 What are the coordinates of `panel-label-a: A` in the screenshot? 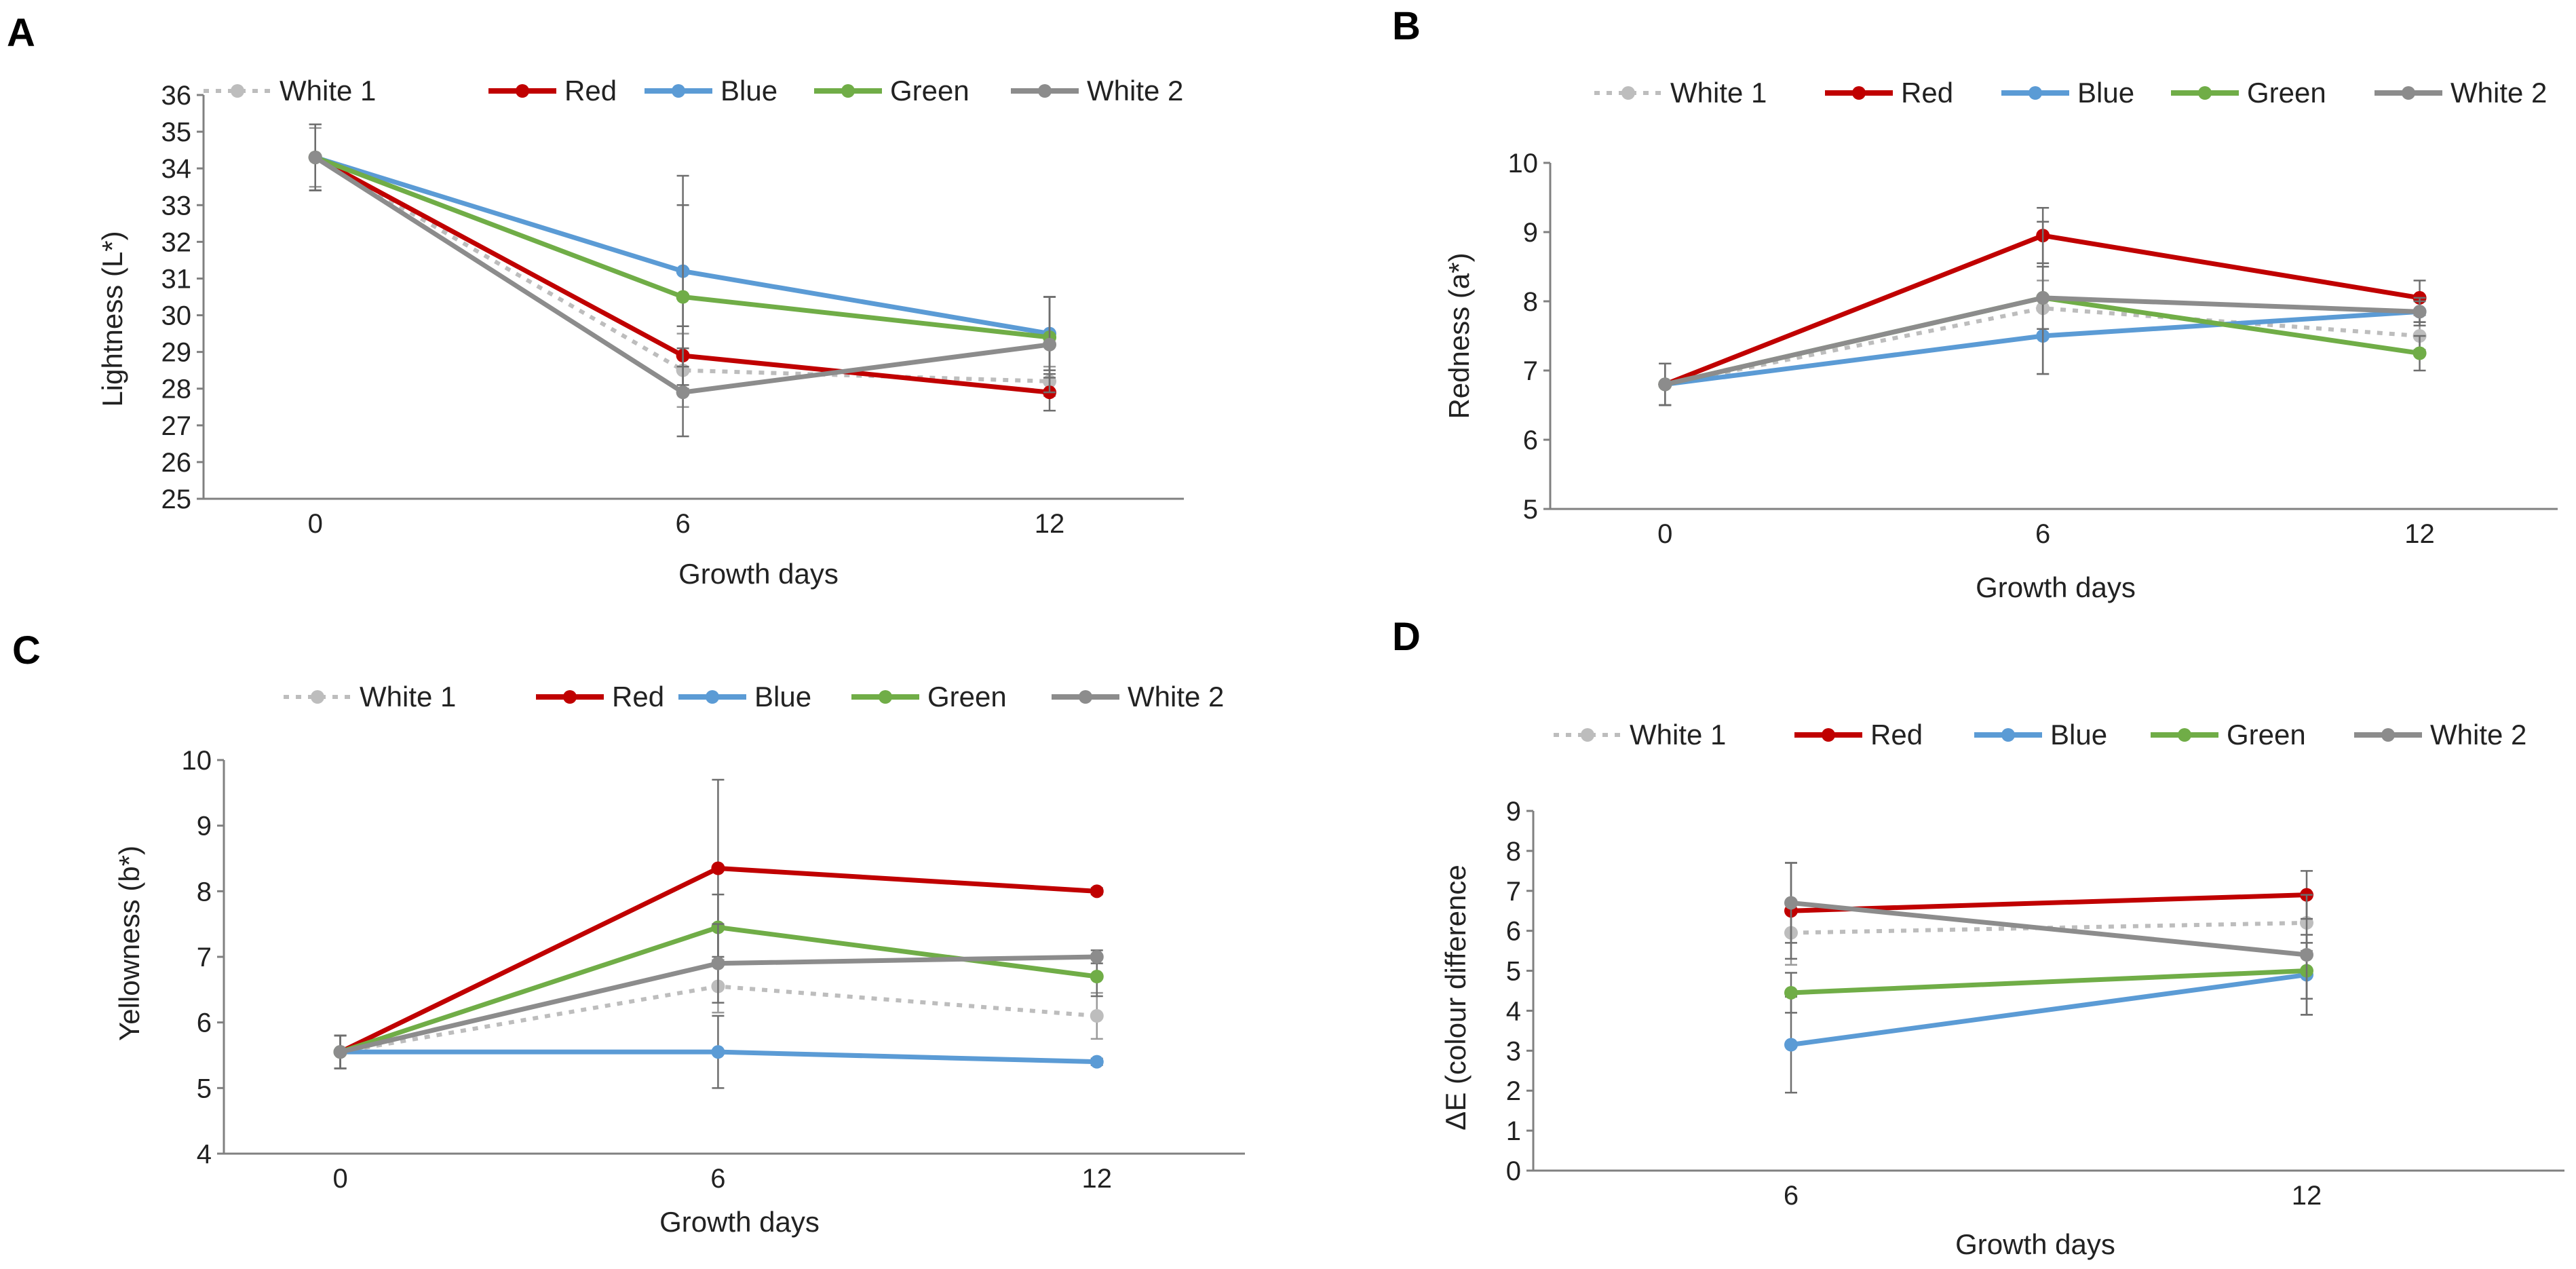 It's located at (21, 33).